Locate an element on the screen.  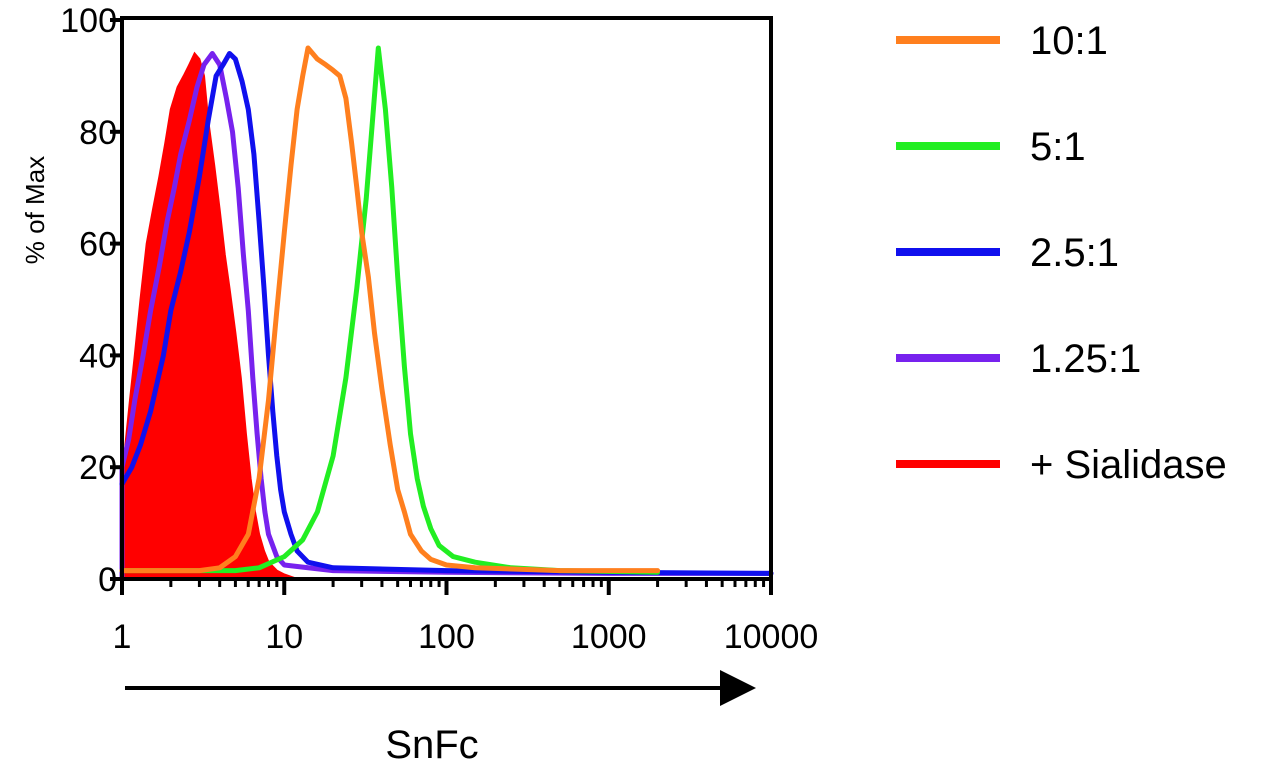
legend-label: 1.25:1 is located at coordinates (1085, 359).